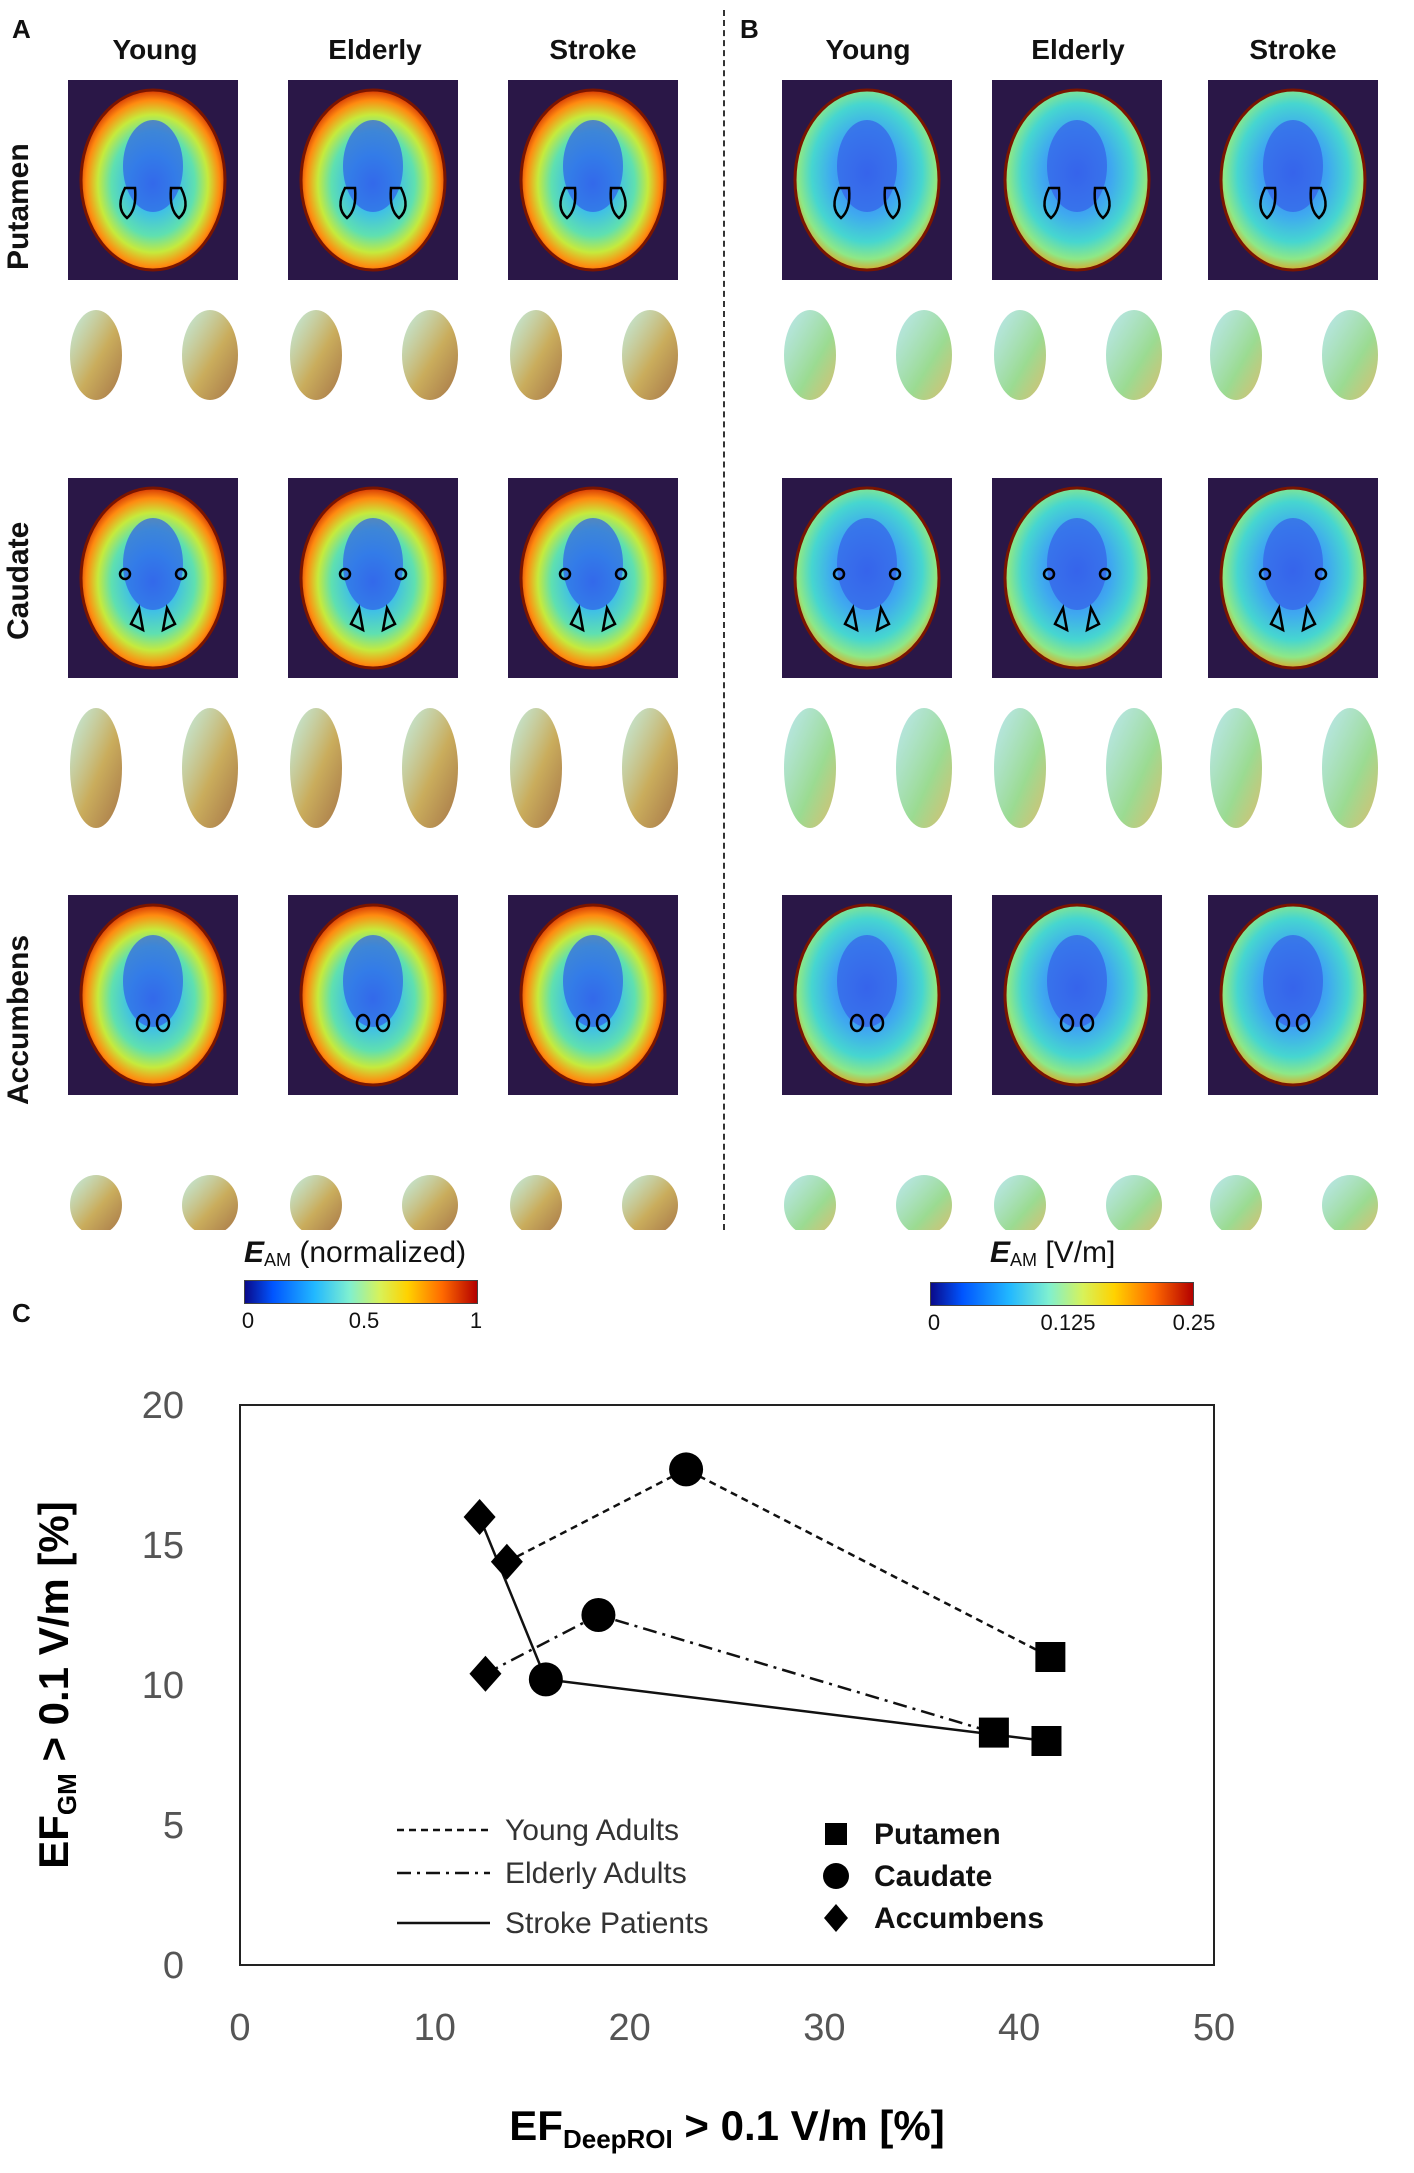 The height and width of the screenshot is (2173, 1414). I want to click on colorbar-b-tick-1: 0.125, so click(1068, 1322).